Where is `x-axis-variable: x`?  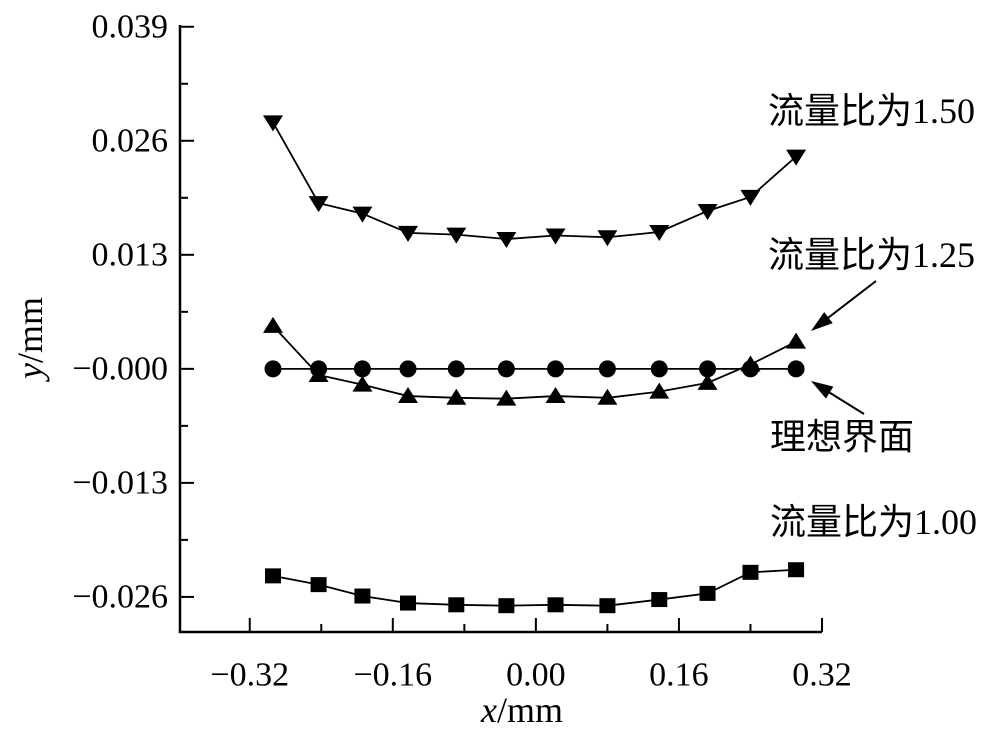 x-axis-variable: x is located at coordinates (488, 710).